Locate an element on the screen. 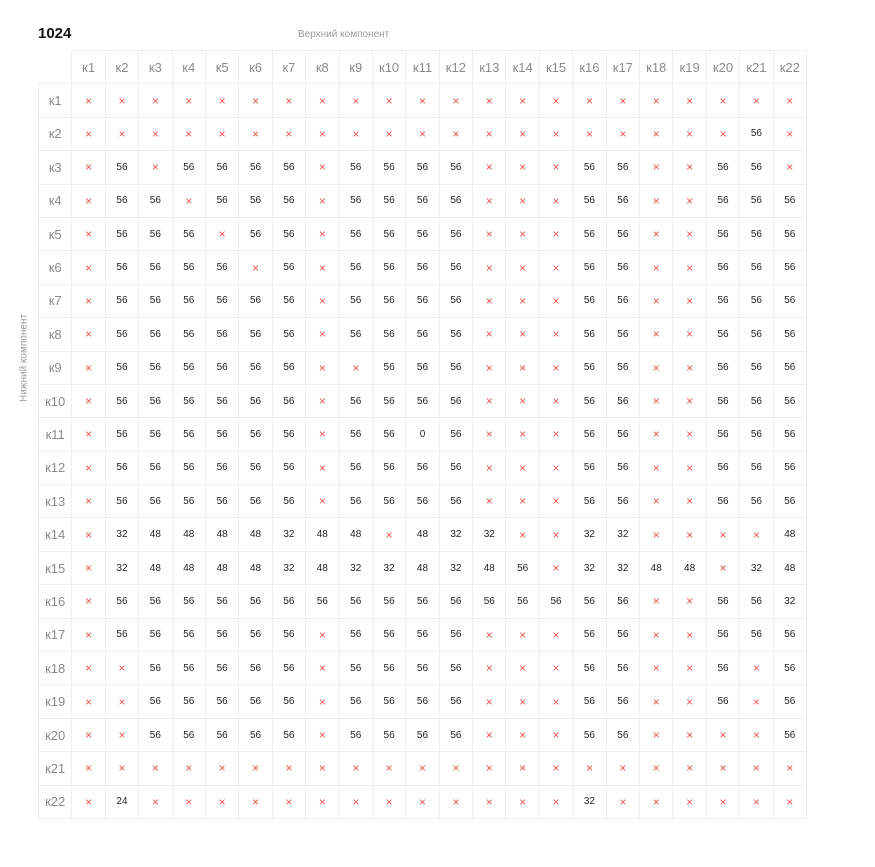 Image resolution: width=875 pixels, height=867 pixels. table-row: к9 × 56 56 56 56 56 56 × × 56 56 56 × × × 56 56 × × 56 56 56 is located at coordinates (422, 367).